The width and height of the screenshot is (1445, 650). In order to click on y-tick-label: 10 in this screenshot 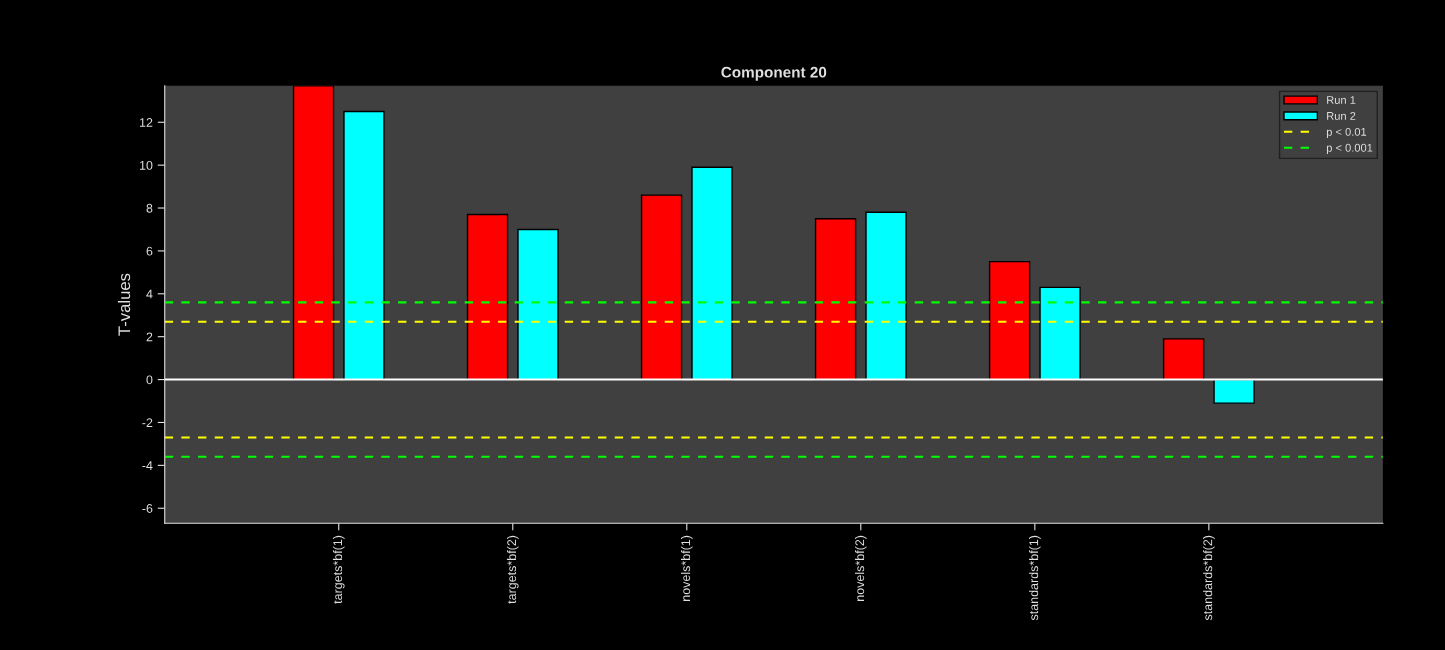, I will do `click(146, 165)`.